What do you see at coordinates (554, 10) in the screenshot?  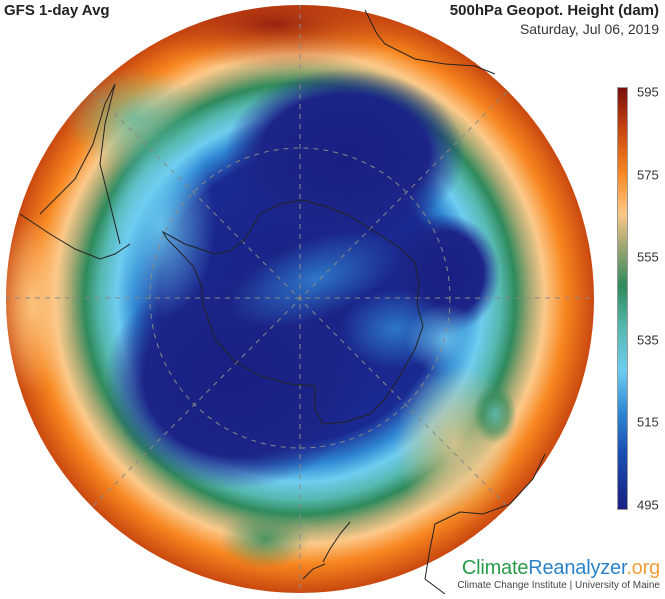 I see `variable-title: 500hPa Geopot. Height (dam)` at bounding box center [554, 10].